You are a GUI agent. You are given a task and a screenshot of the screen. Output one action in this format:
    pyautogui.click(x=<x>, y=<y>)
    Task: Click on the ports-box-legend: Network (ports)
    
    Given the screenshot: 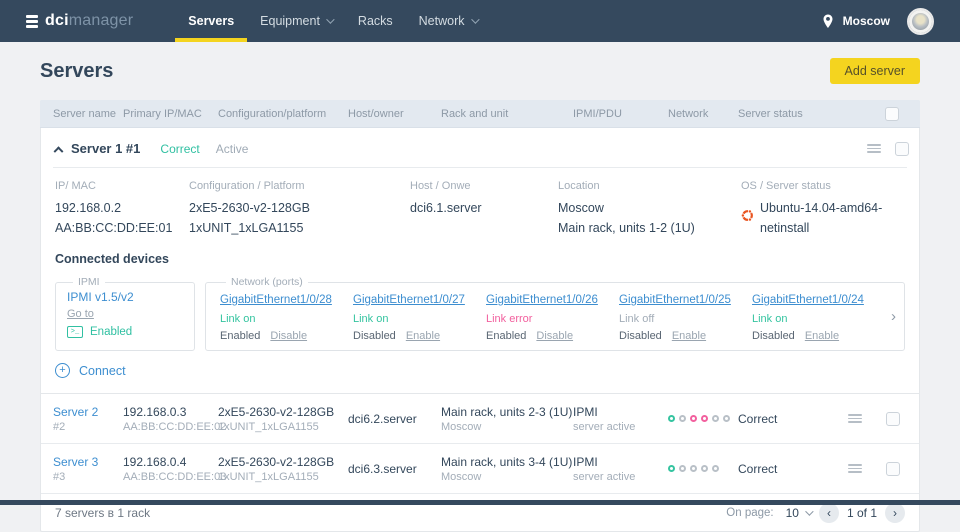 What is the action you would take?
    pyautogui.click(x=267, y=282)
    